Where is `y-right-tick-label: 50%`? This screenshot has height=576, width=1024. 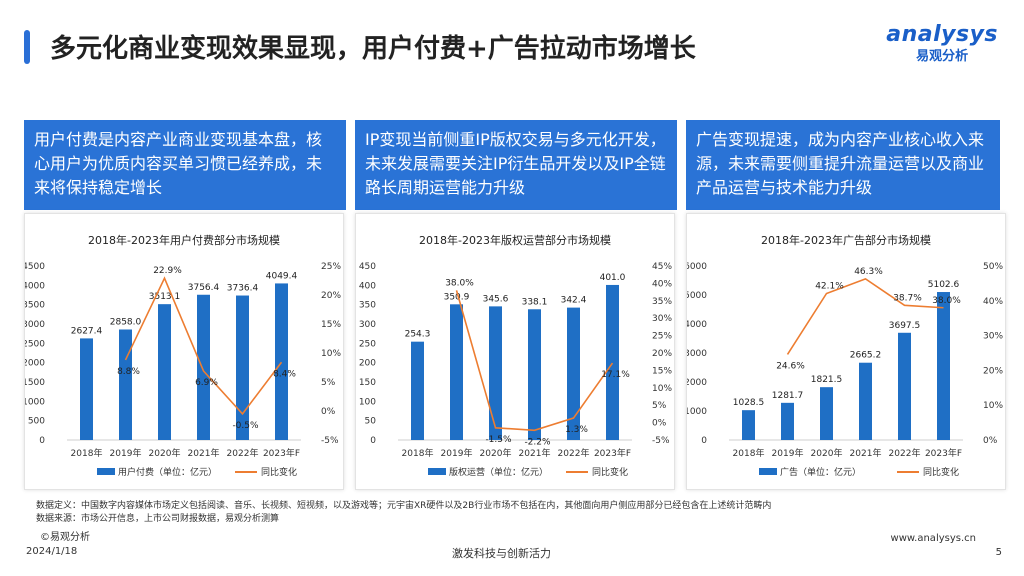
y-right-tick-label: 50% is located at coordinates (993, 267).